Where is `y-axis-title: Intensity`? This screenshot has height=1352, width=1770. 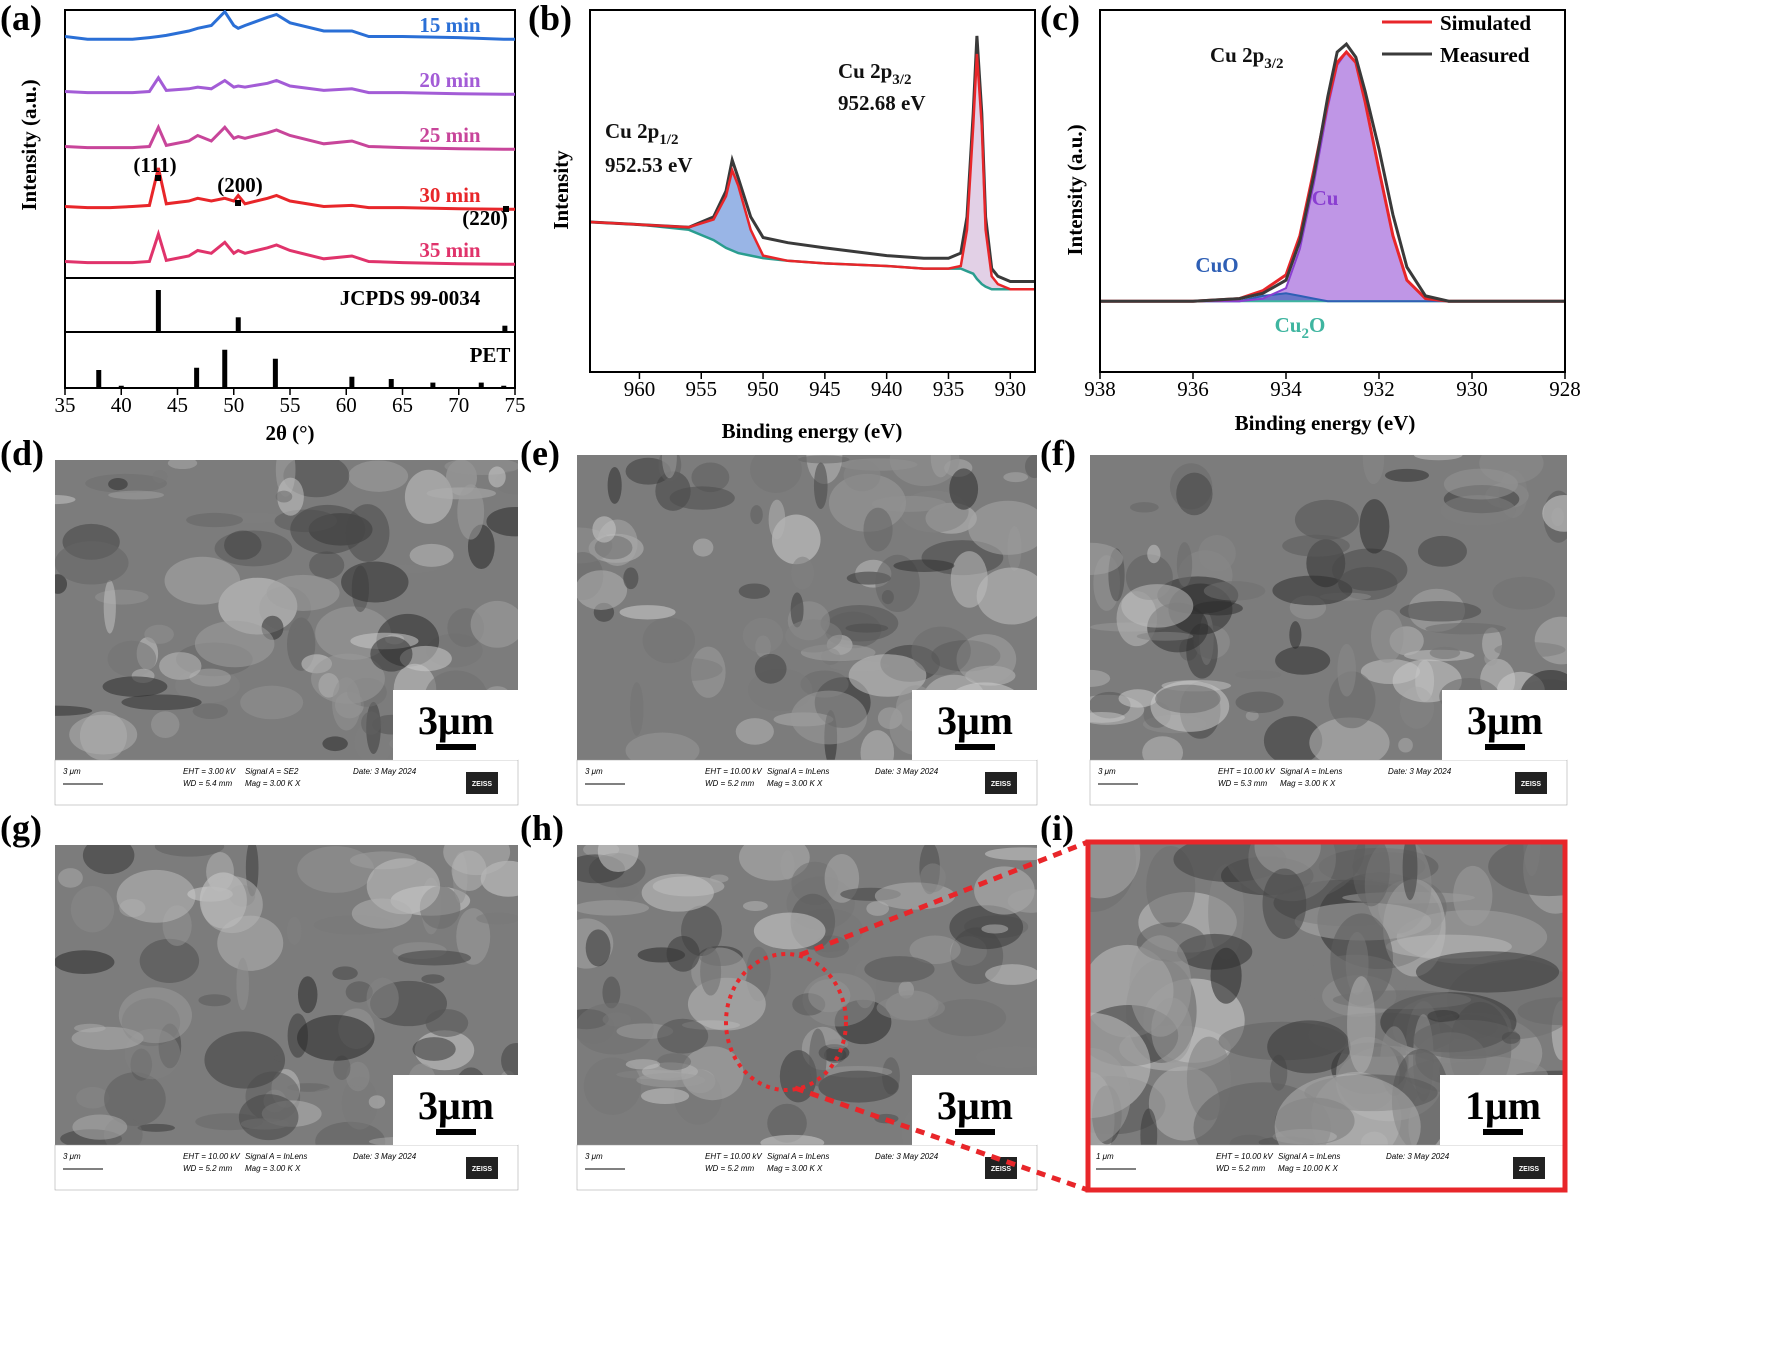 y-axis-title: Intensity is located at coordinates (561, 190).